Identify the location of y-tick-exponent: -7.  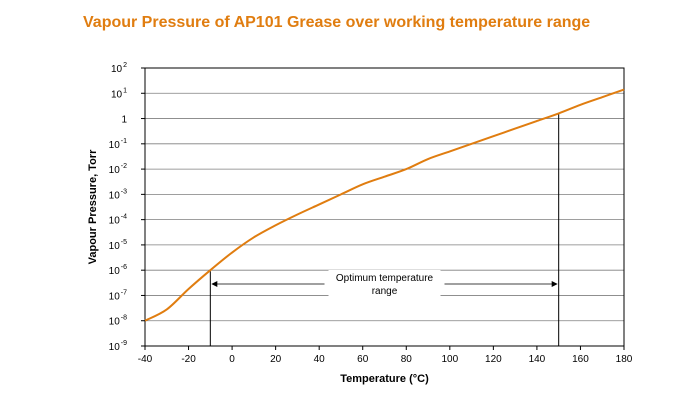
(124, 292).